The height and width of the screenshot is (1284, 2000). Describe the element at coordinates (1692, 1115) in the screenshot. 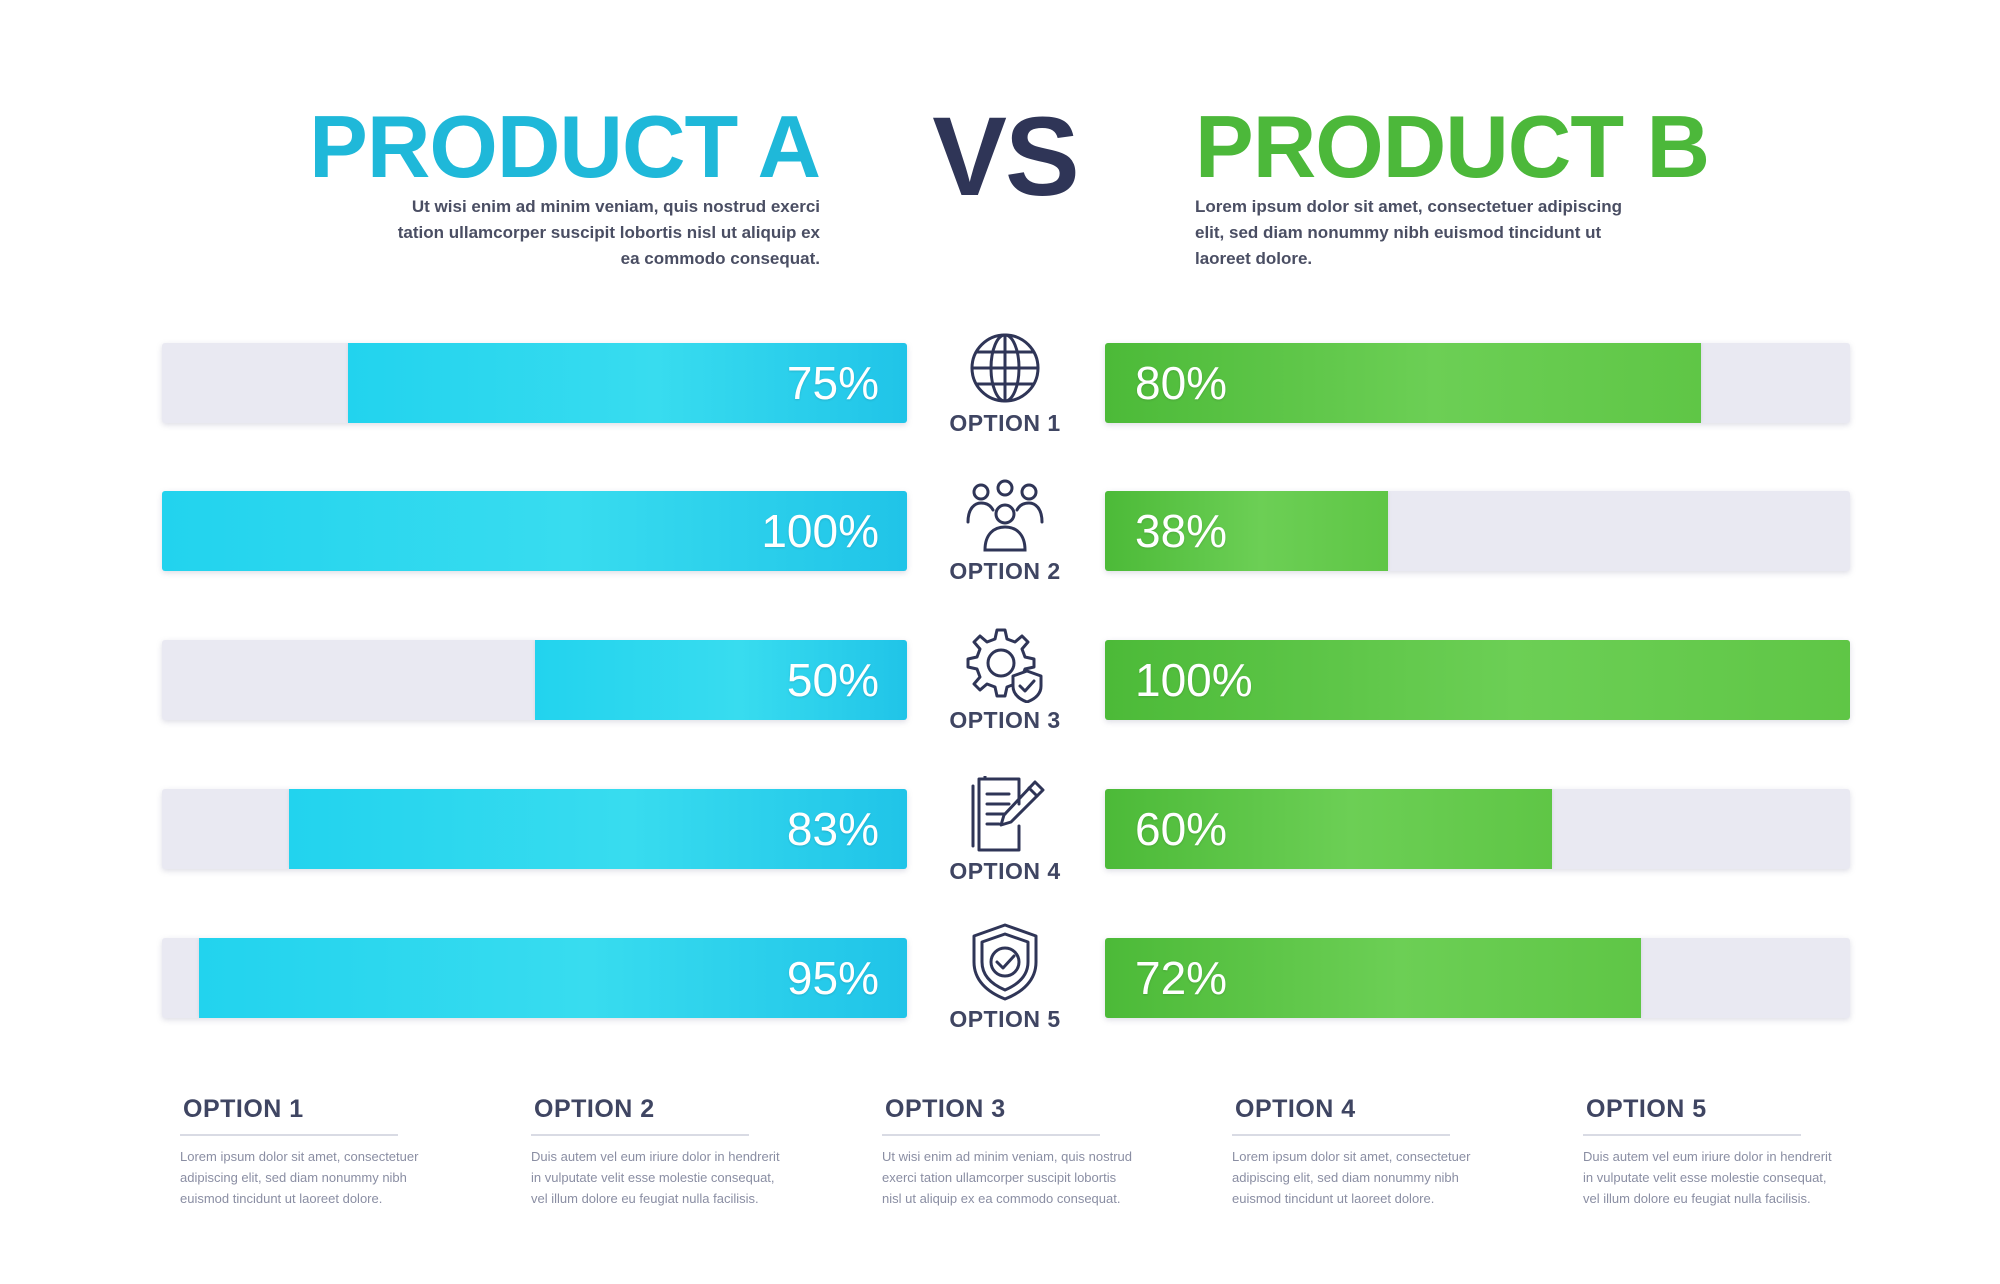

I see `option-card-title: OPTION 5` at that location.